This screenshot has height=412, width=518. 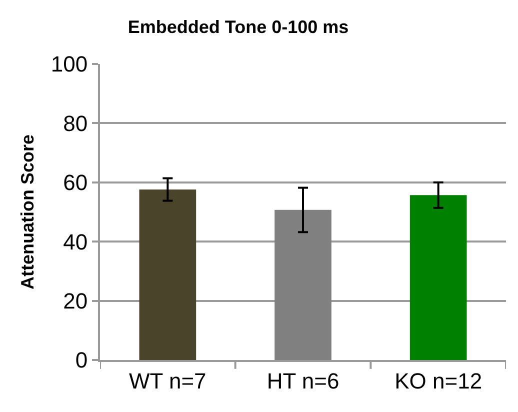 What do you see at coordinates (75, 301) in the screenshot?
I see `y-tick-label: 20` at bounding box center [75, 301].